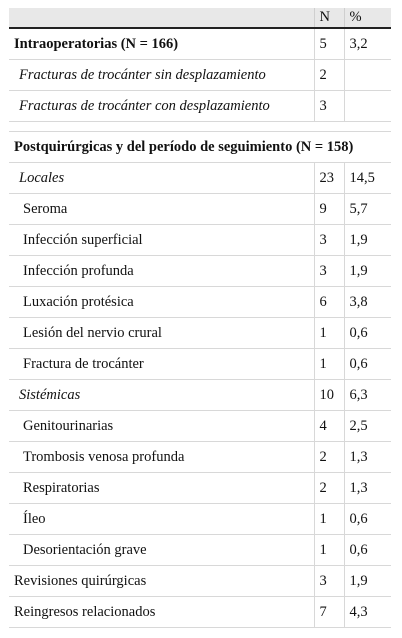 Image resolution: width=402 pixels, height=638 pixels. Describe the element at coordinates (161, 271) in the screenshot. I see `row-label: Infección profunda` at that location.